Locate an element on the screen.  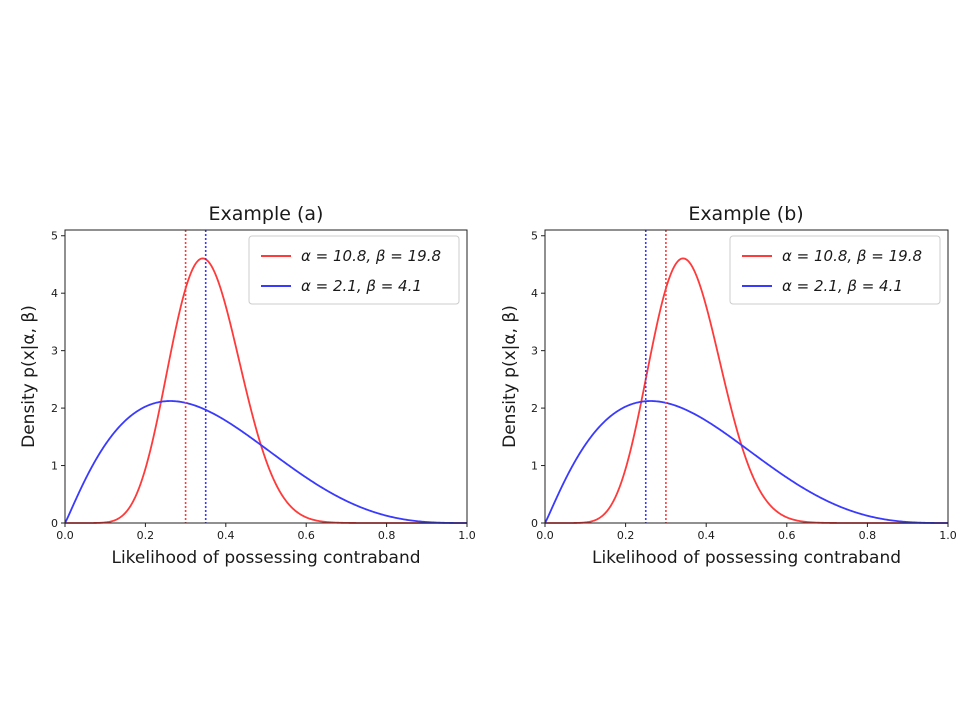
chart-title: Example (a) is located at coordinates (266, 214).